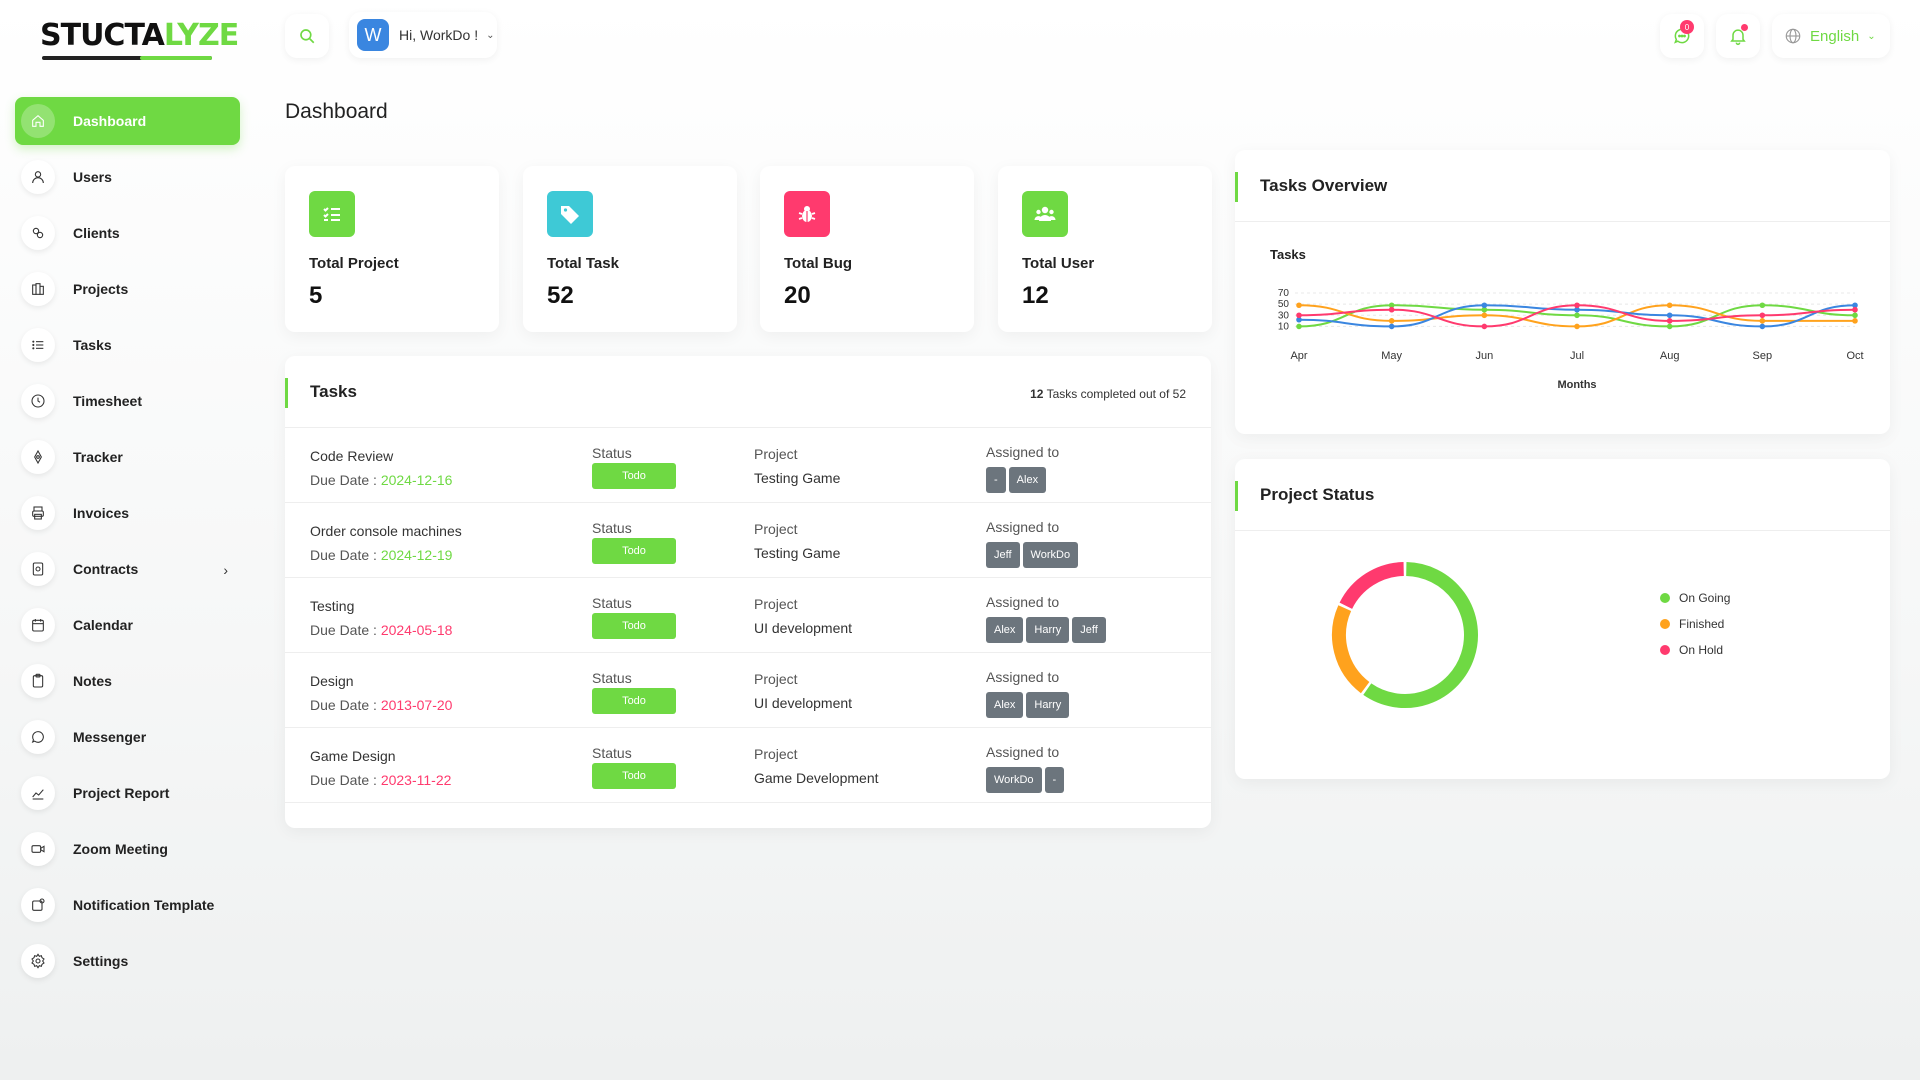 The width and height of the screenshot is (1920, 1080). Describe the element at coordinates (748, 392) in the screenshot. I see `tasks-card-header: Tasks 12 Tasks completed out of 52` at that location.